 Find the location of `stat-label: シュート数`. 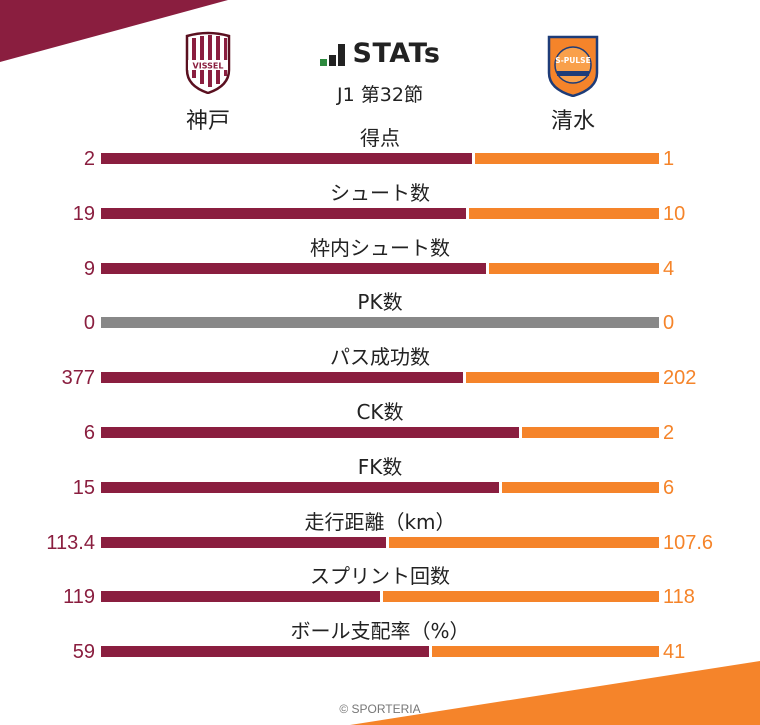

stat-label: シュート数 is located at coordinates (380, 192).